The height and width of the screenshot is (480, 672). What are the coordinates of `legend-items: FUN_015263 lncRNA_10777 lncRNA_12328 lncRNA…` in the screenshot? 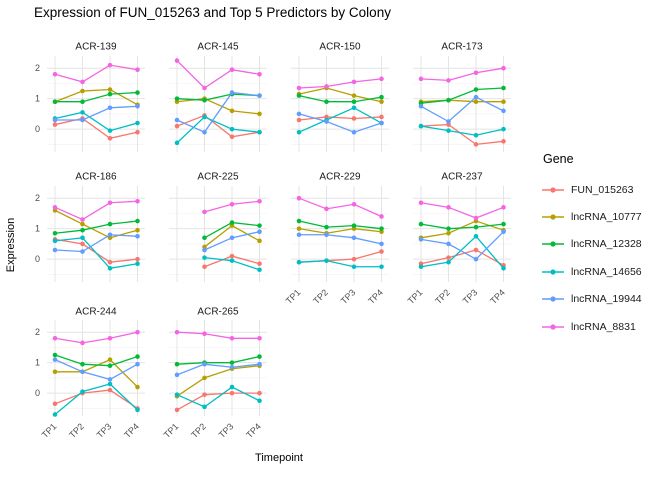 It's located at (591, 258).